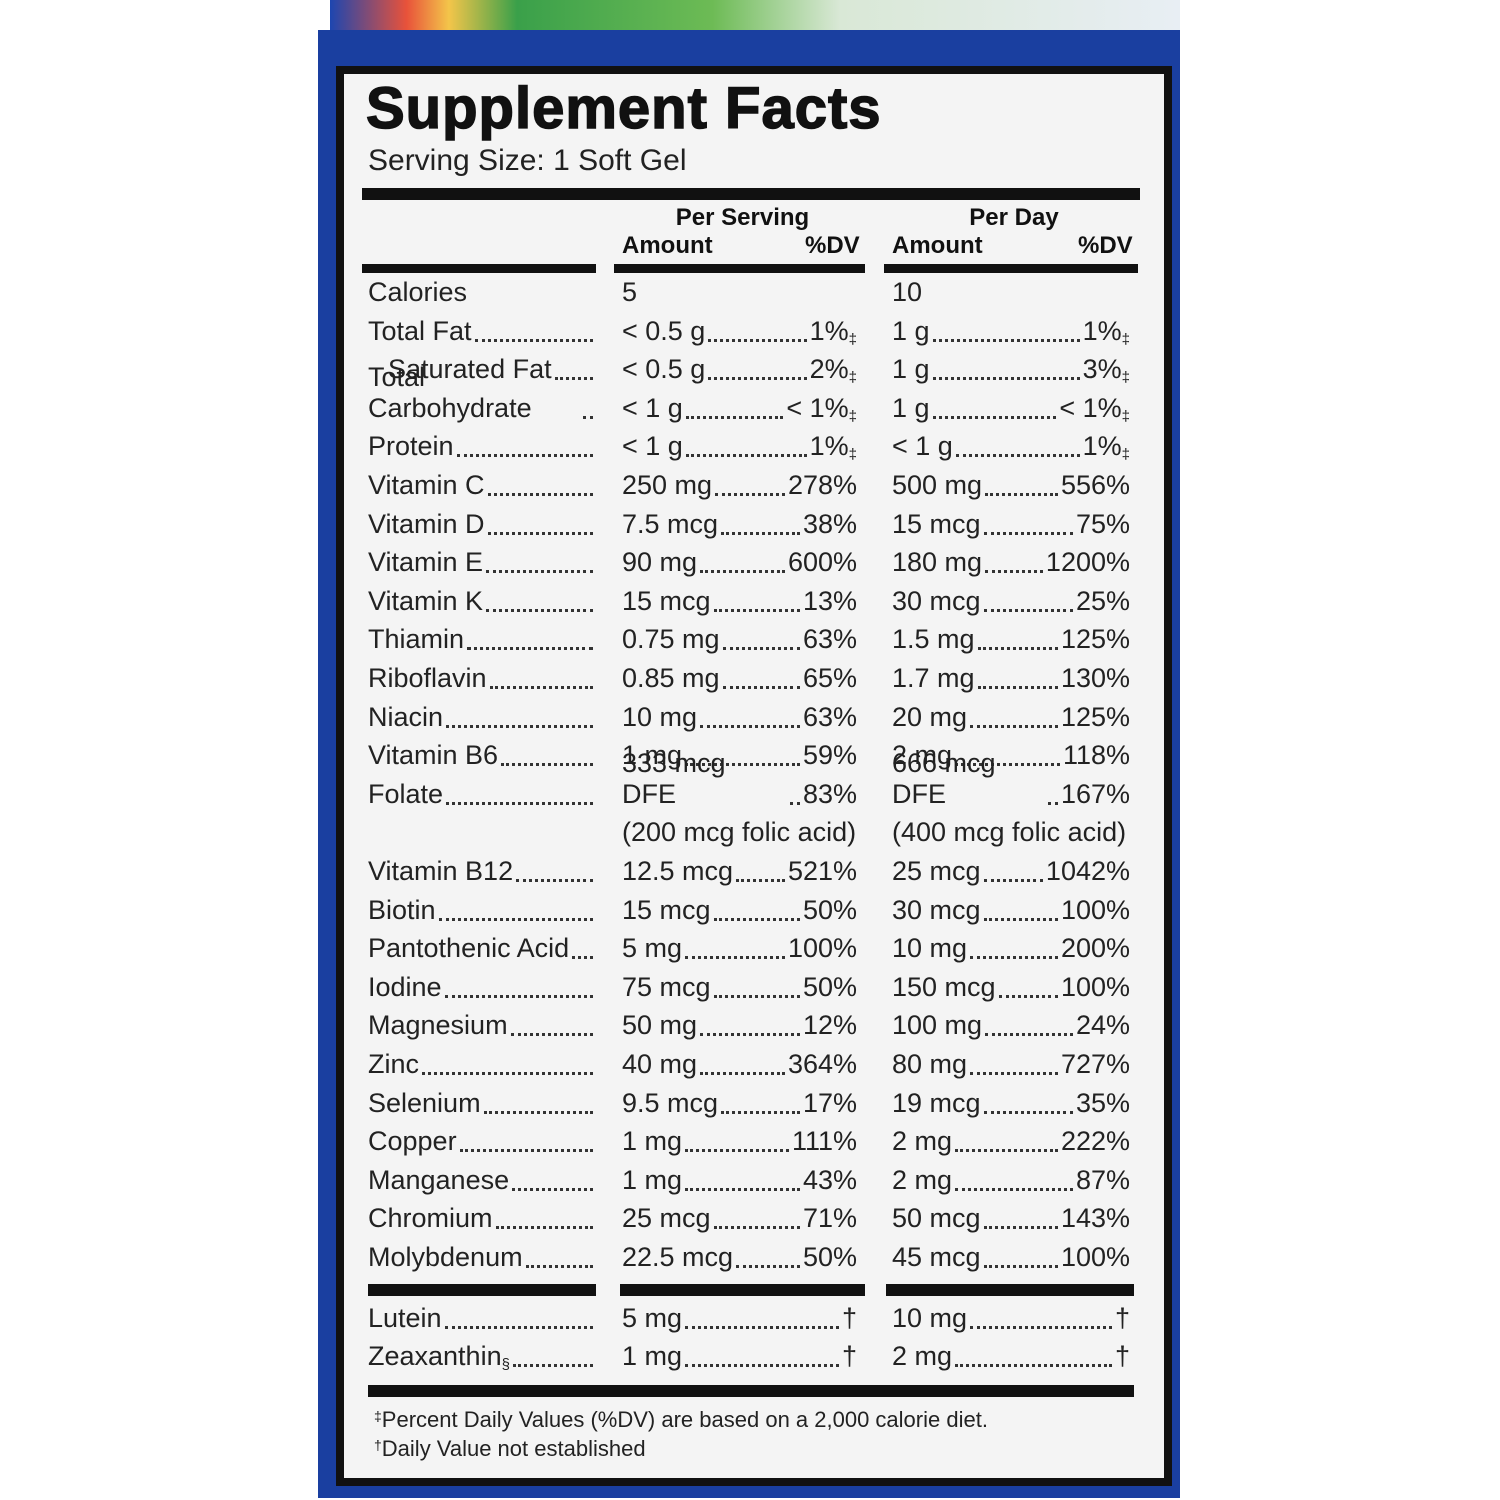 This screenshot has width=1500, height=1500. What do you see at coordinates (937, 562) in the screenshot?
I see `amount: 180 mg` at bounding box center [937, 562].